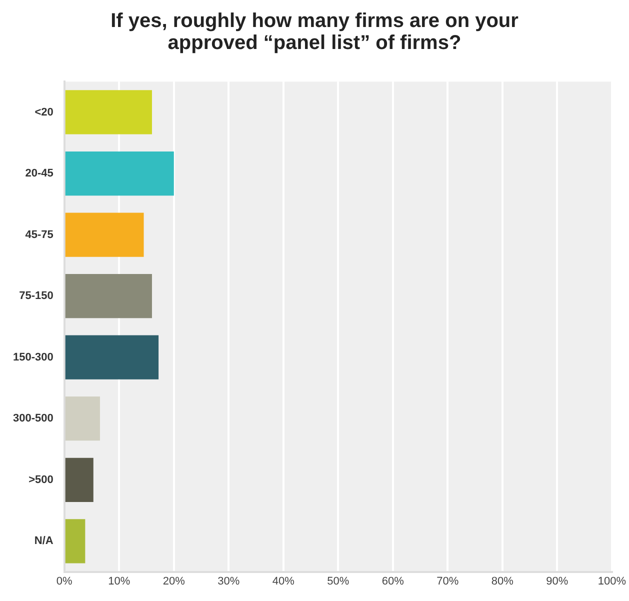  What do you see at coordinates (119, 581) in the screenshot?
I see `x-tick-label: 10%` at bounding box center [119, 581].